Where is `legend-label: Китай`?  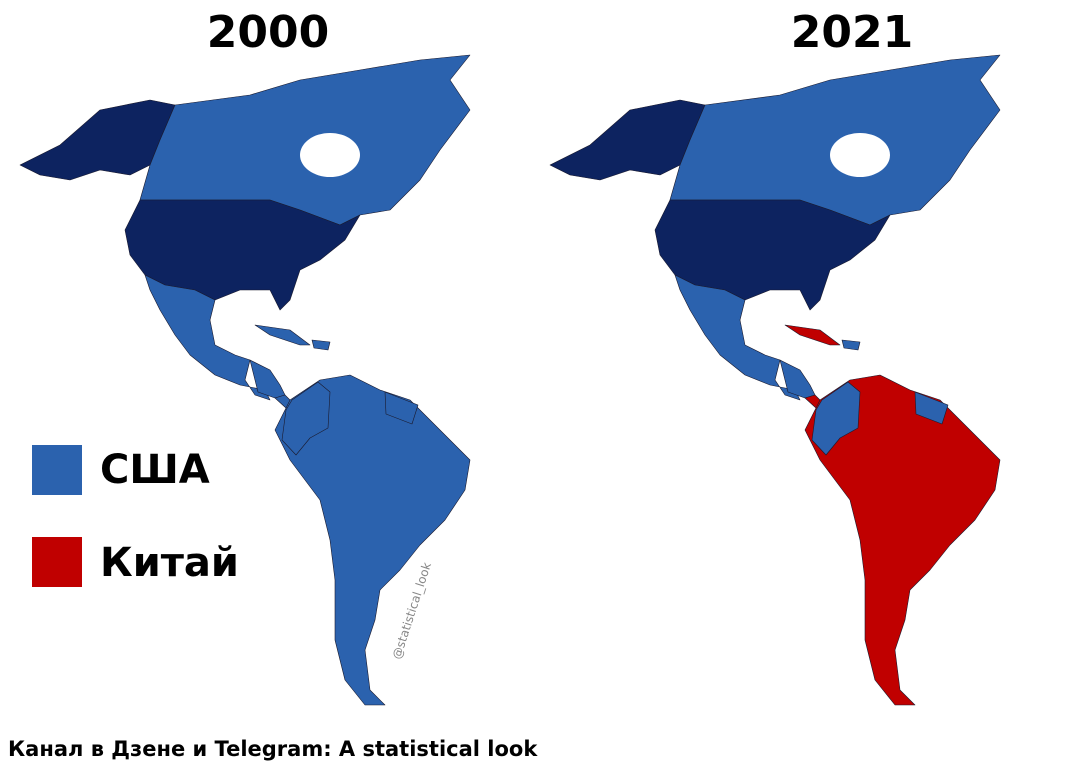
legend-label: Китай is located at coordinates (169, 563).